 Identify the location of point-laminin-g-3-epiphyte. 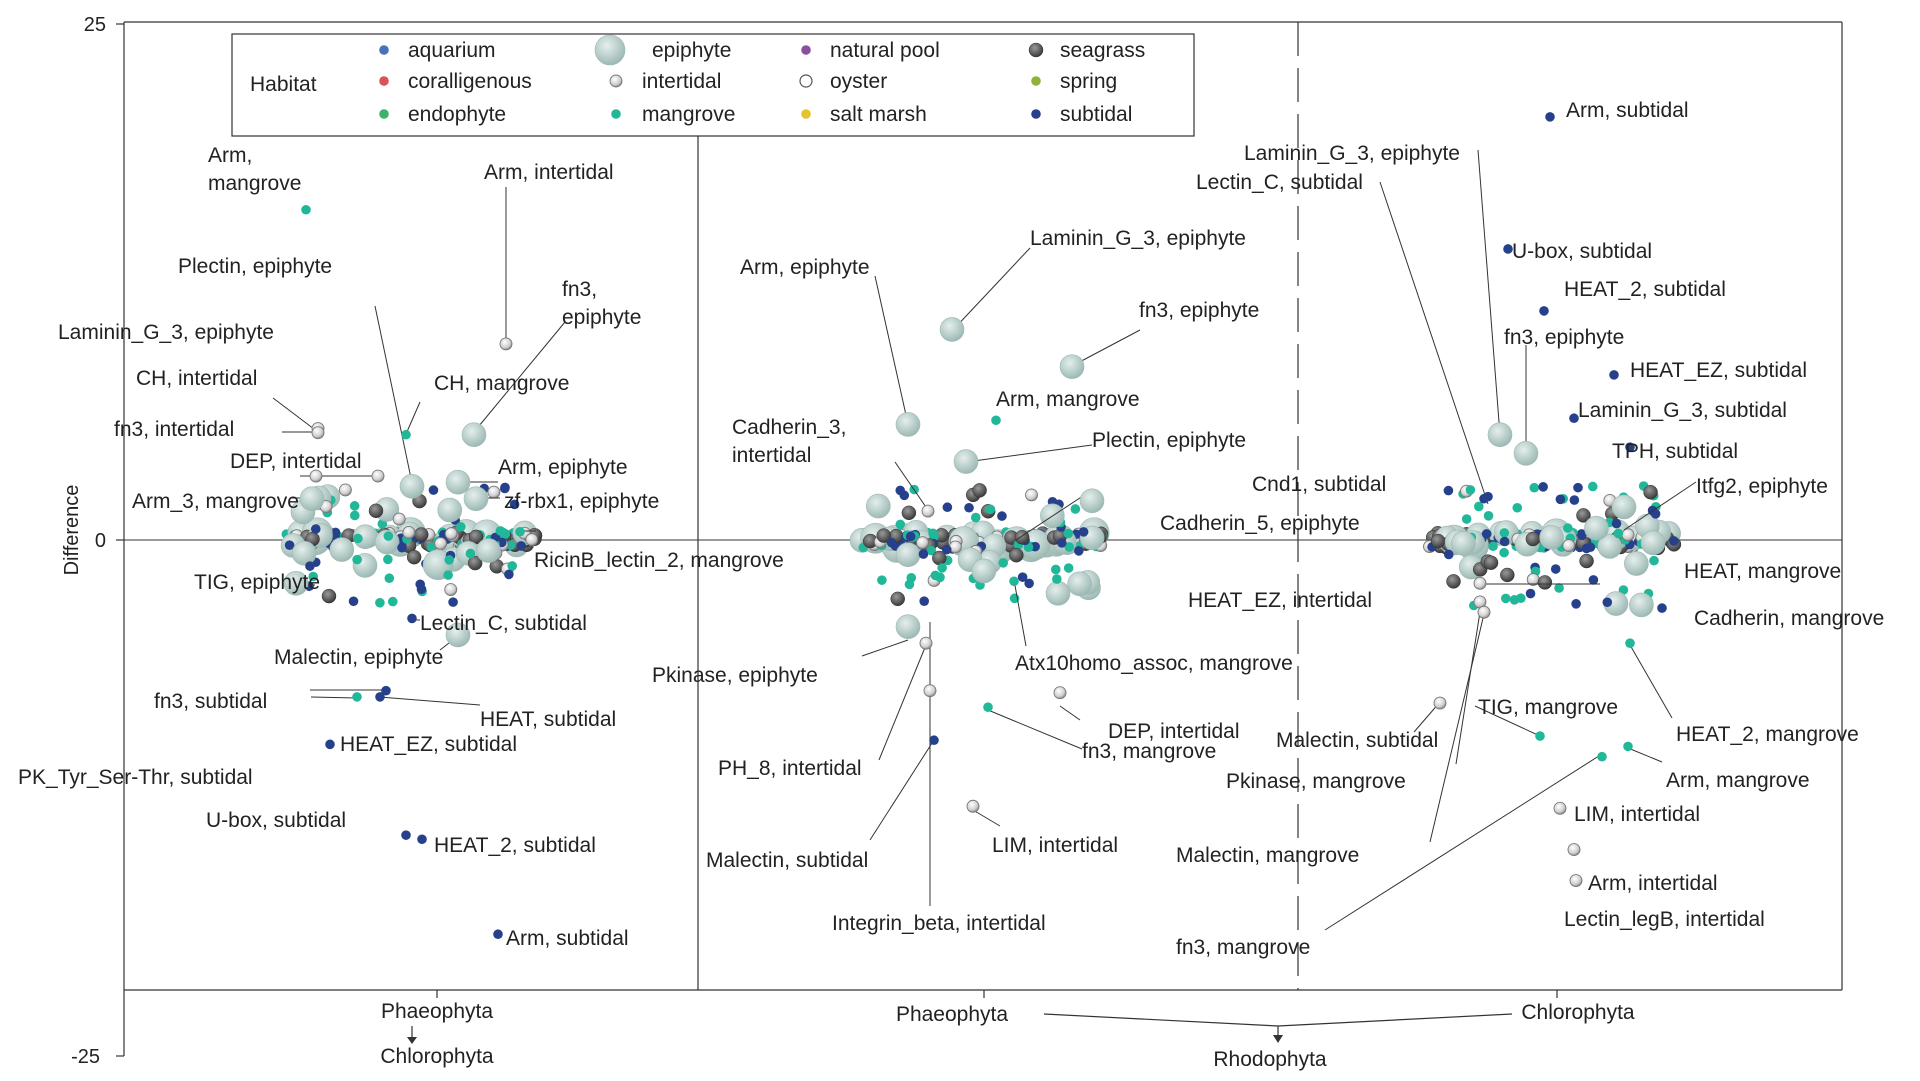
(952, 329).